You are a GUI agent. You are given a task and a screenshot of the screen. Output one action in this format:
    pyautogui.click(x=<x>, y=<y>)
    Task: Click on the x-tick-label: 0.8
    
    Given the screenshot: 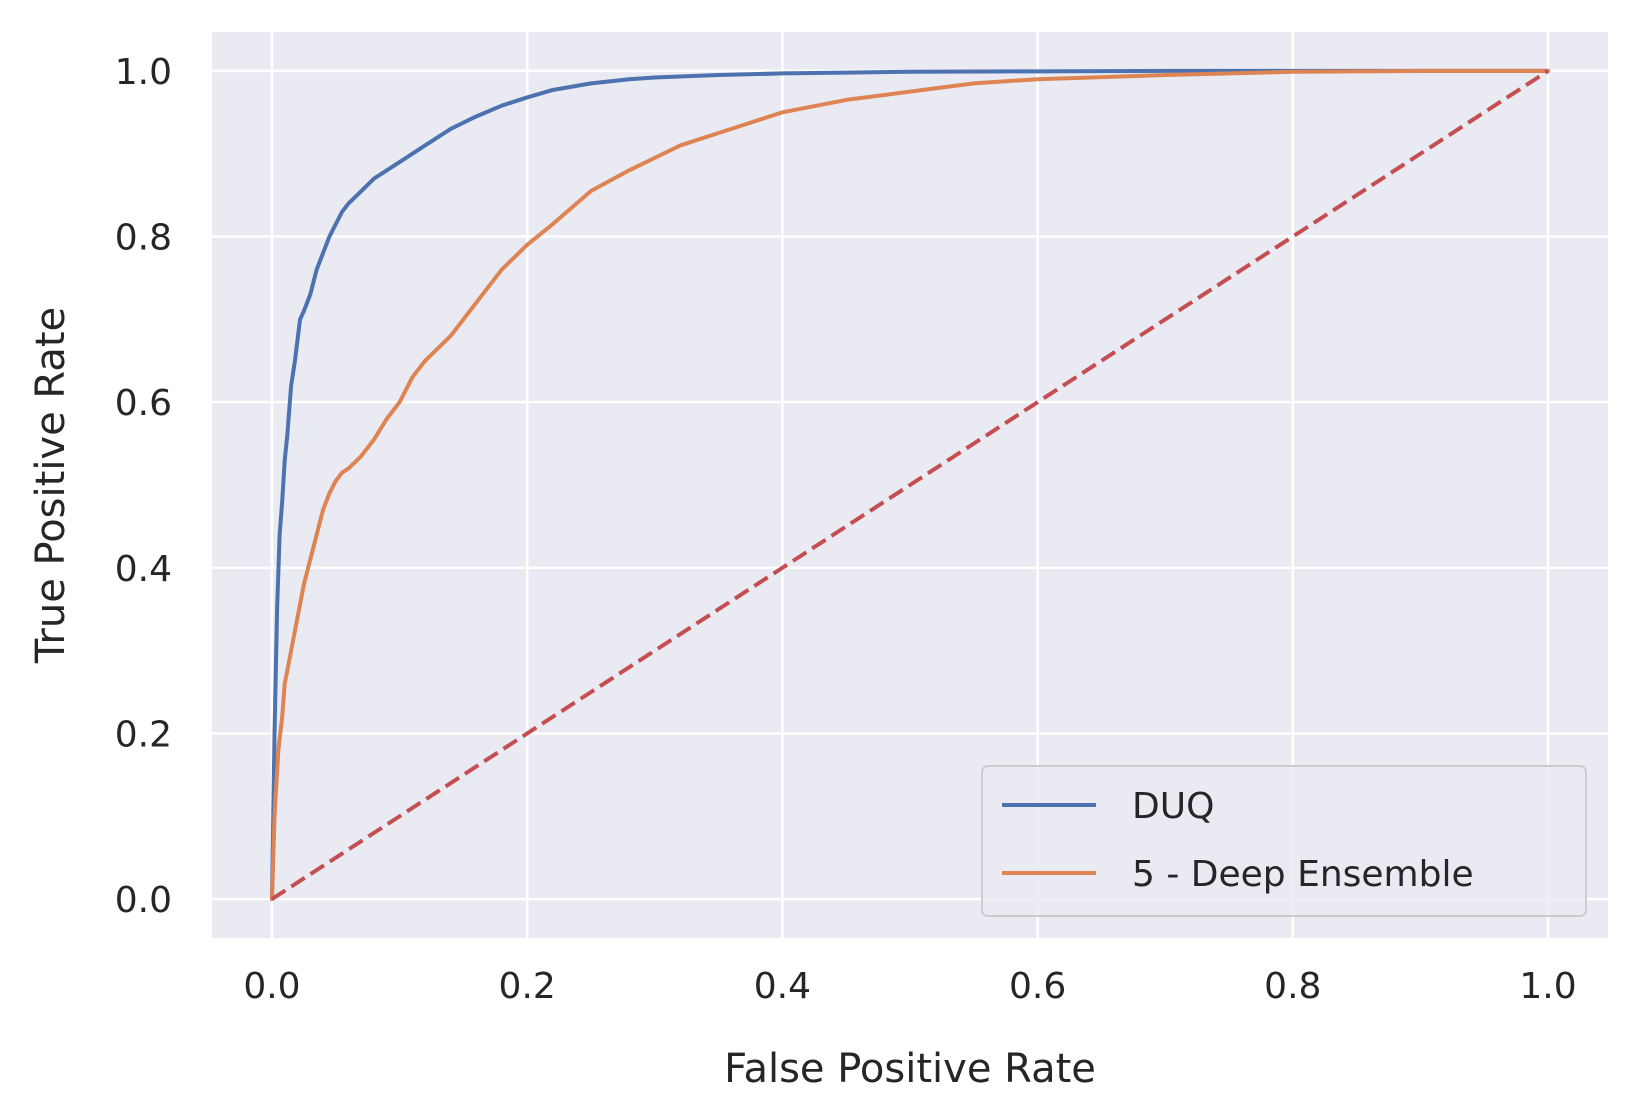 What is the action you would take?
    pyautogui.click(x=1292, y=986)
    